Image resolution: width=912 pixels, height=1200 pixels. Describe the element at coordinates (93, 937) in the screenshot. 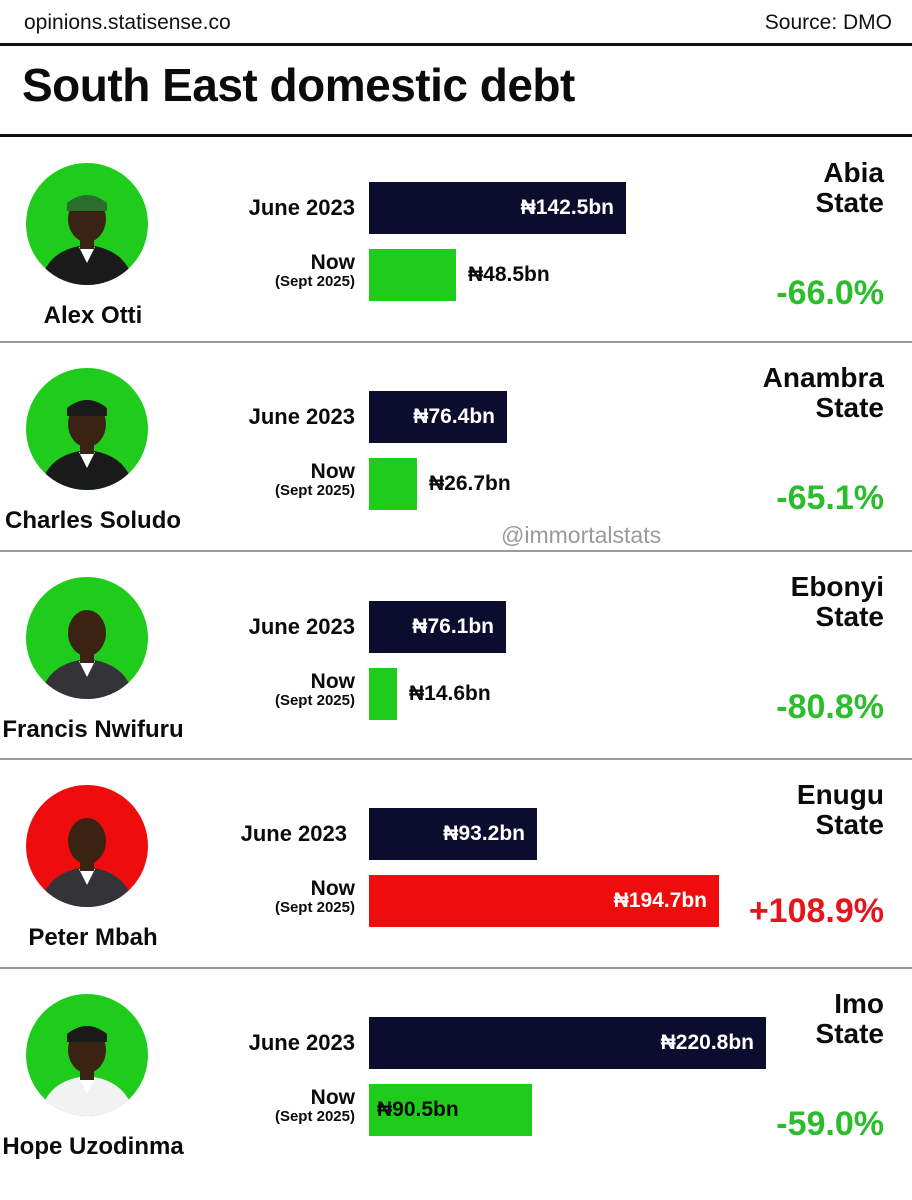

I see `governor-name: Peter Mbah` at that location.